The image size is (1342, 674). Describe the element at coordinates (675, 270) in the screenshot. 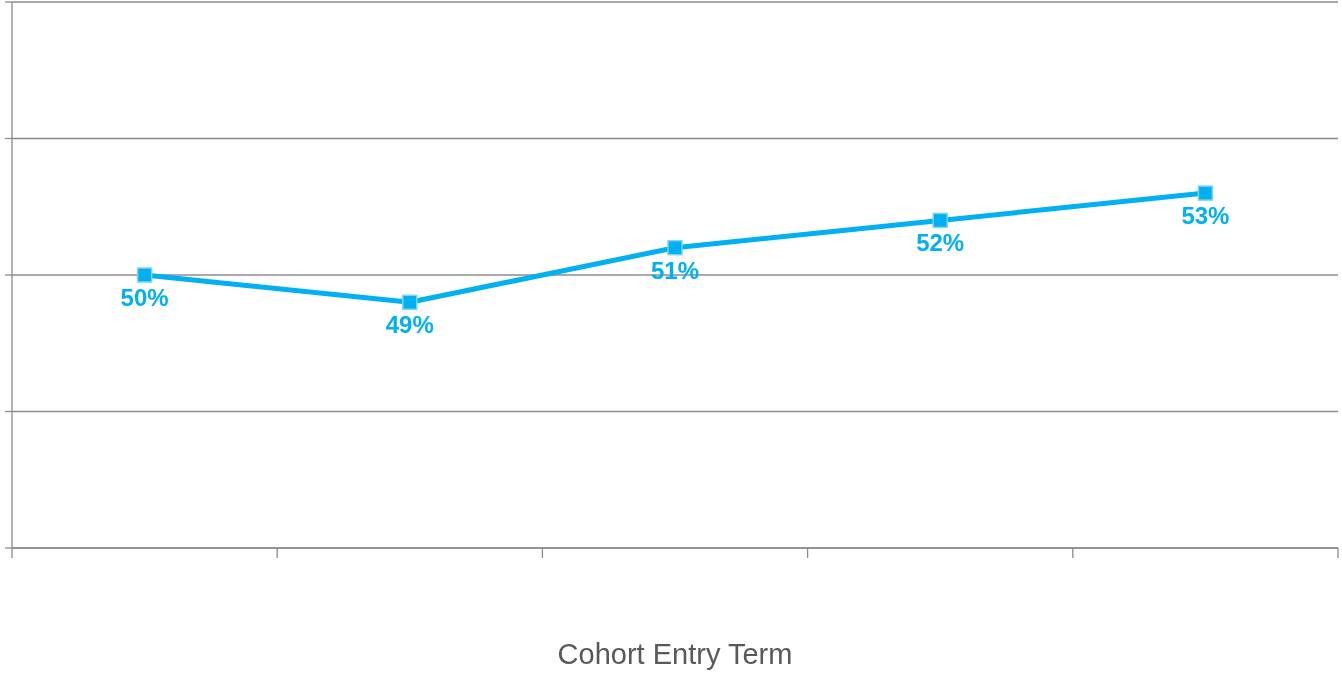

I see `data-label: 51%` at that location.